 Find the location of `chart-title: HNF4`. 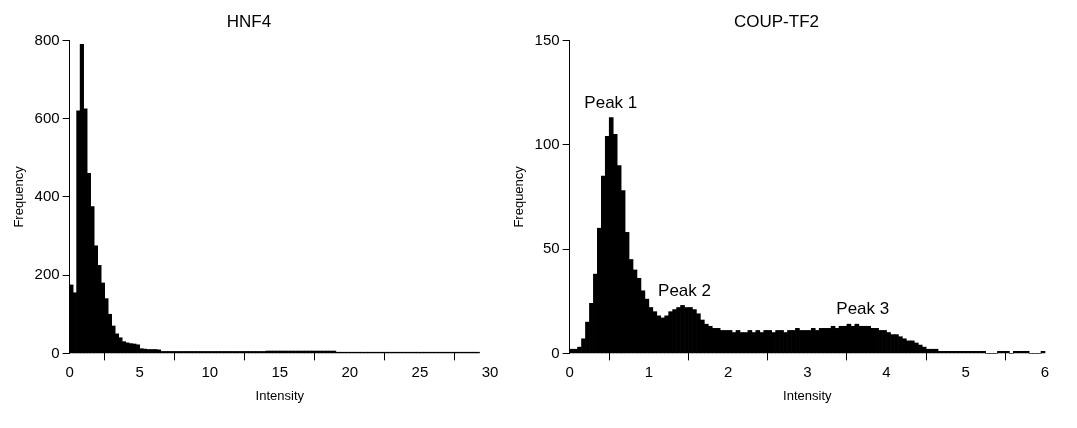

chart-title: HNF4 is located at coordinates (249, 21).